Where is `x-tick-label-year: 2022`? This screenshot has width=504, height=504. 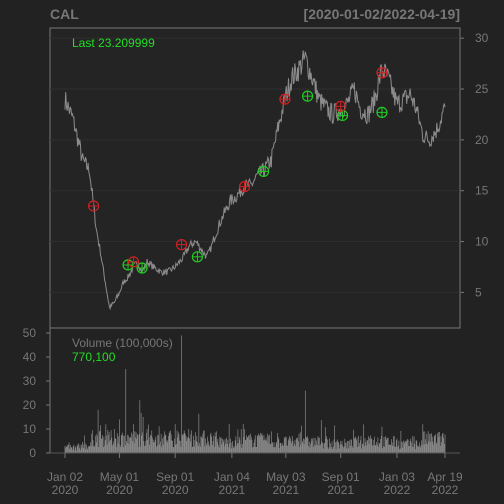
x-tick-label-year: 2022 is located at coordinates (445, 490).